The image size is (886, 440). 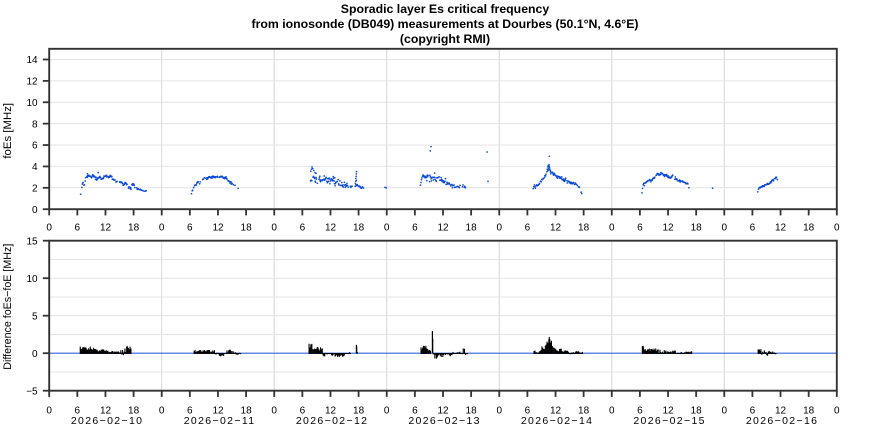 I want to click on svg-text:Sporadic layer Es critical fre: Sporadic layer Es critical frequency, so click(x=445, y=9).